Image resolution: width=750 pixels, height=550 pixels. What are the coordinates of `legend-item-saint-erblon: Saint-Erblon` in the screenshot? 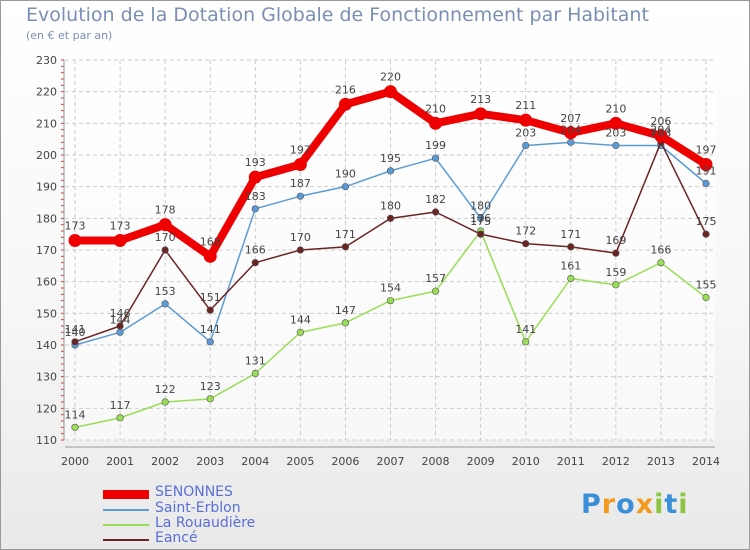 It's located at (203, 508).